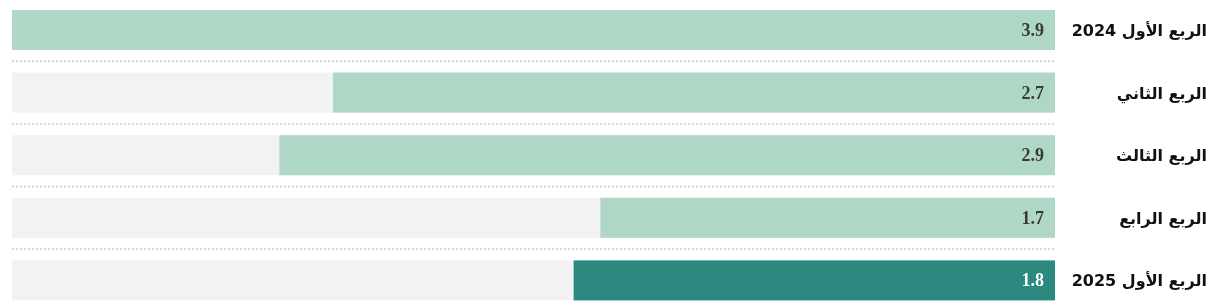 This screenshot has height=308, width=1220. I want to click on y-tick-label: الربع الثالث, so click(1161, 156).